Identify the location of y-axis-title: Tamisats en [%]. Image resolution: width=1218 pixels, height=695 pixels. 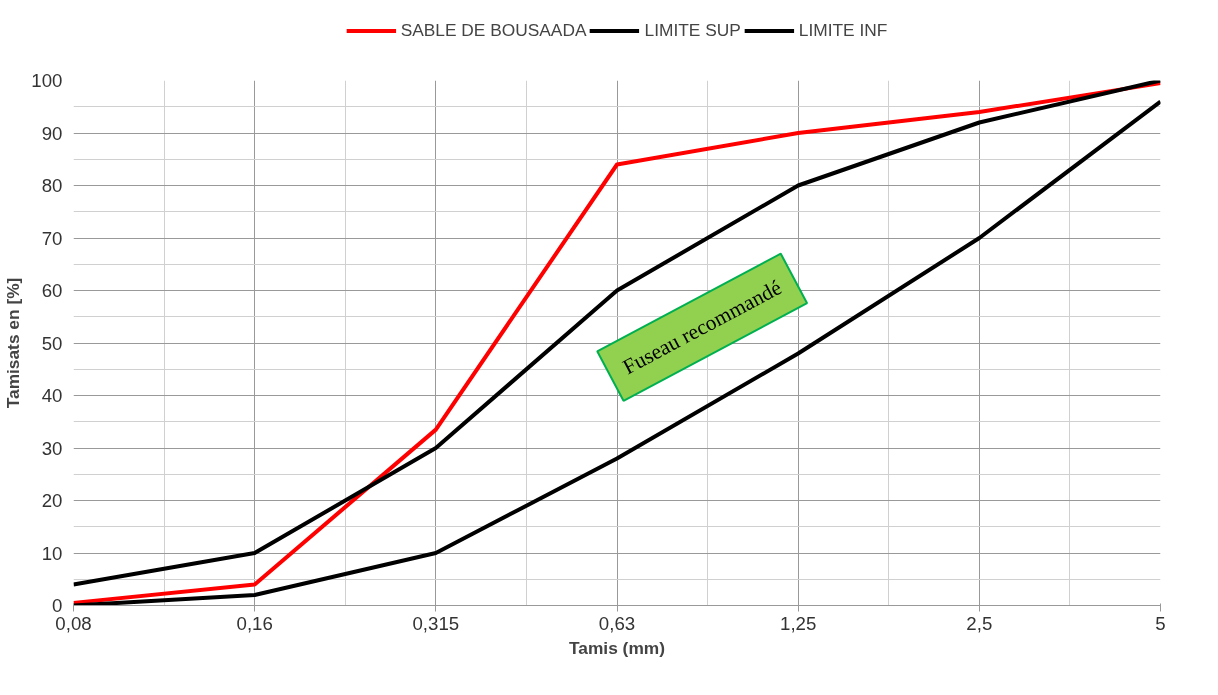
(13, 343).